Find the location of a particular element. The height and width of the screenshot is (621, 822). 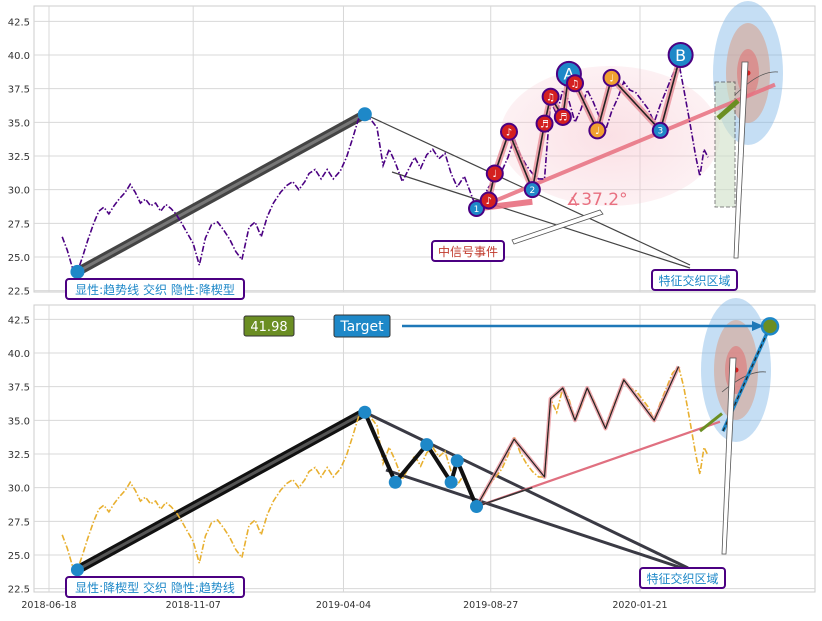

x-tick-label: 2018-11-07 is located at coordinates (193, 605).